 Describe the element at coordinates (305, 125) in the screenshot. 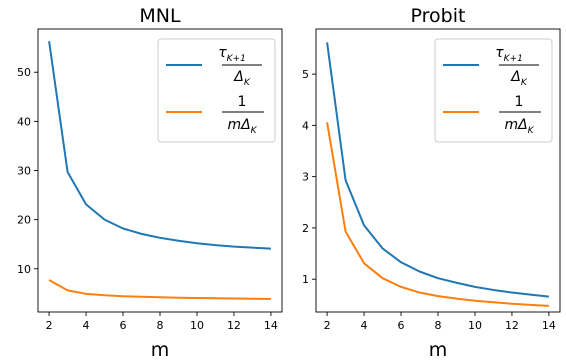

I see `probit-y-tick-label: 4` at that location.